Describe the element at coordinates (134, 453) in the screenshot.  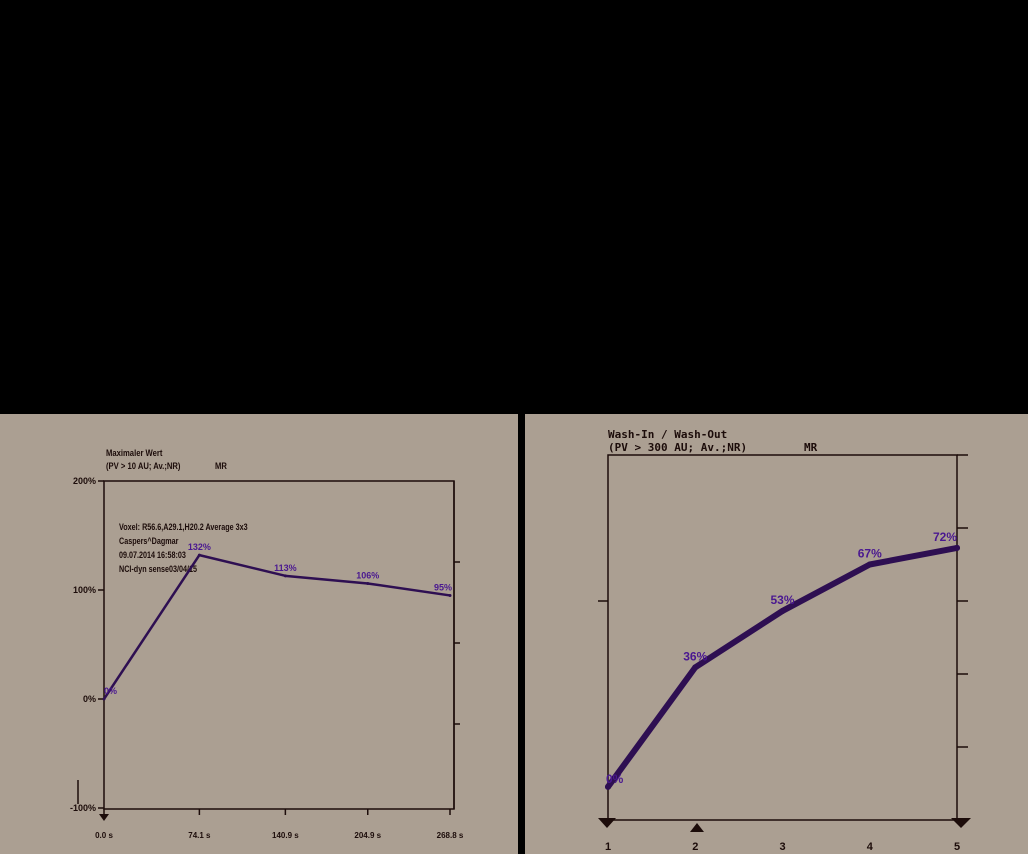
I see `chart-title: Maximaler Wert` at that location.